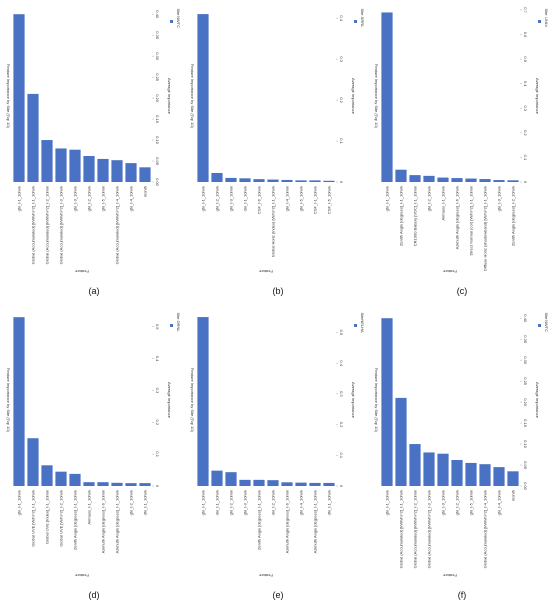 This screenshot has width=550, height=602. Describe the element at coordinates (117, 225) in the screenshot. I see `x-tick-label: Global (Accumulated) [kWh/m^2]_t-4_10min` at that location.